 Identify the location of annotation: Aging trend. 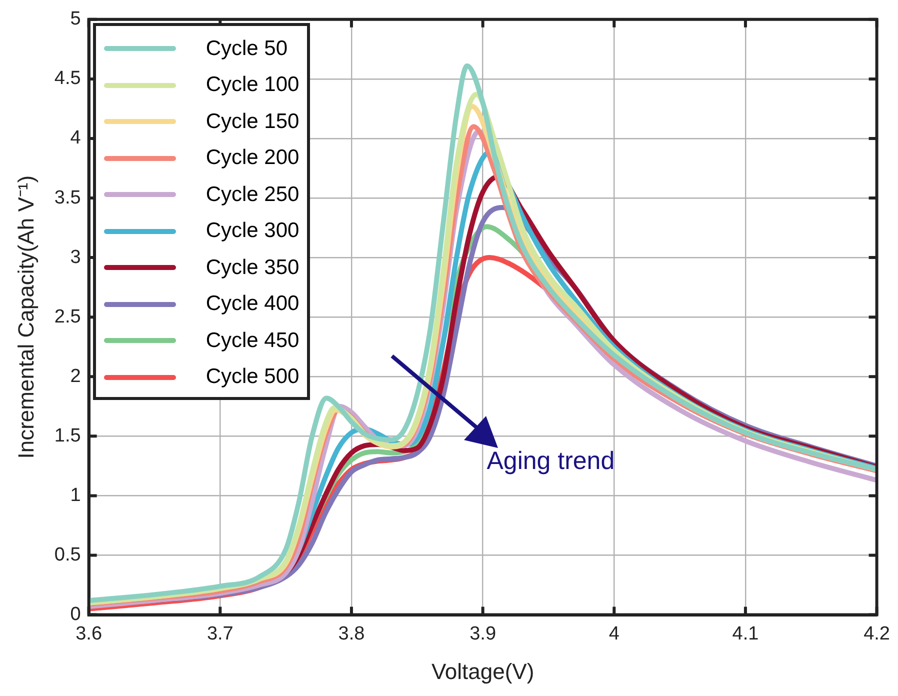
(550, 461).